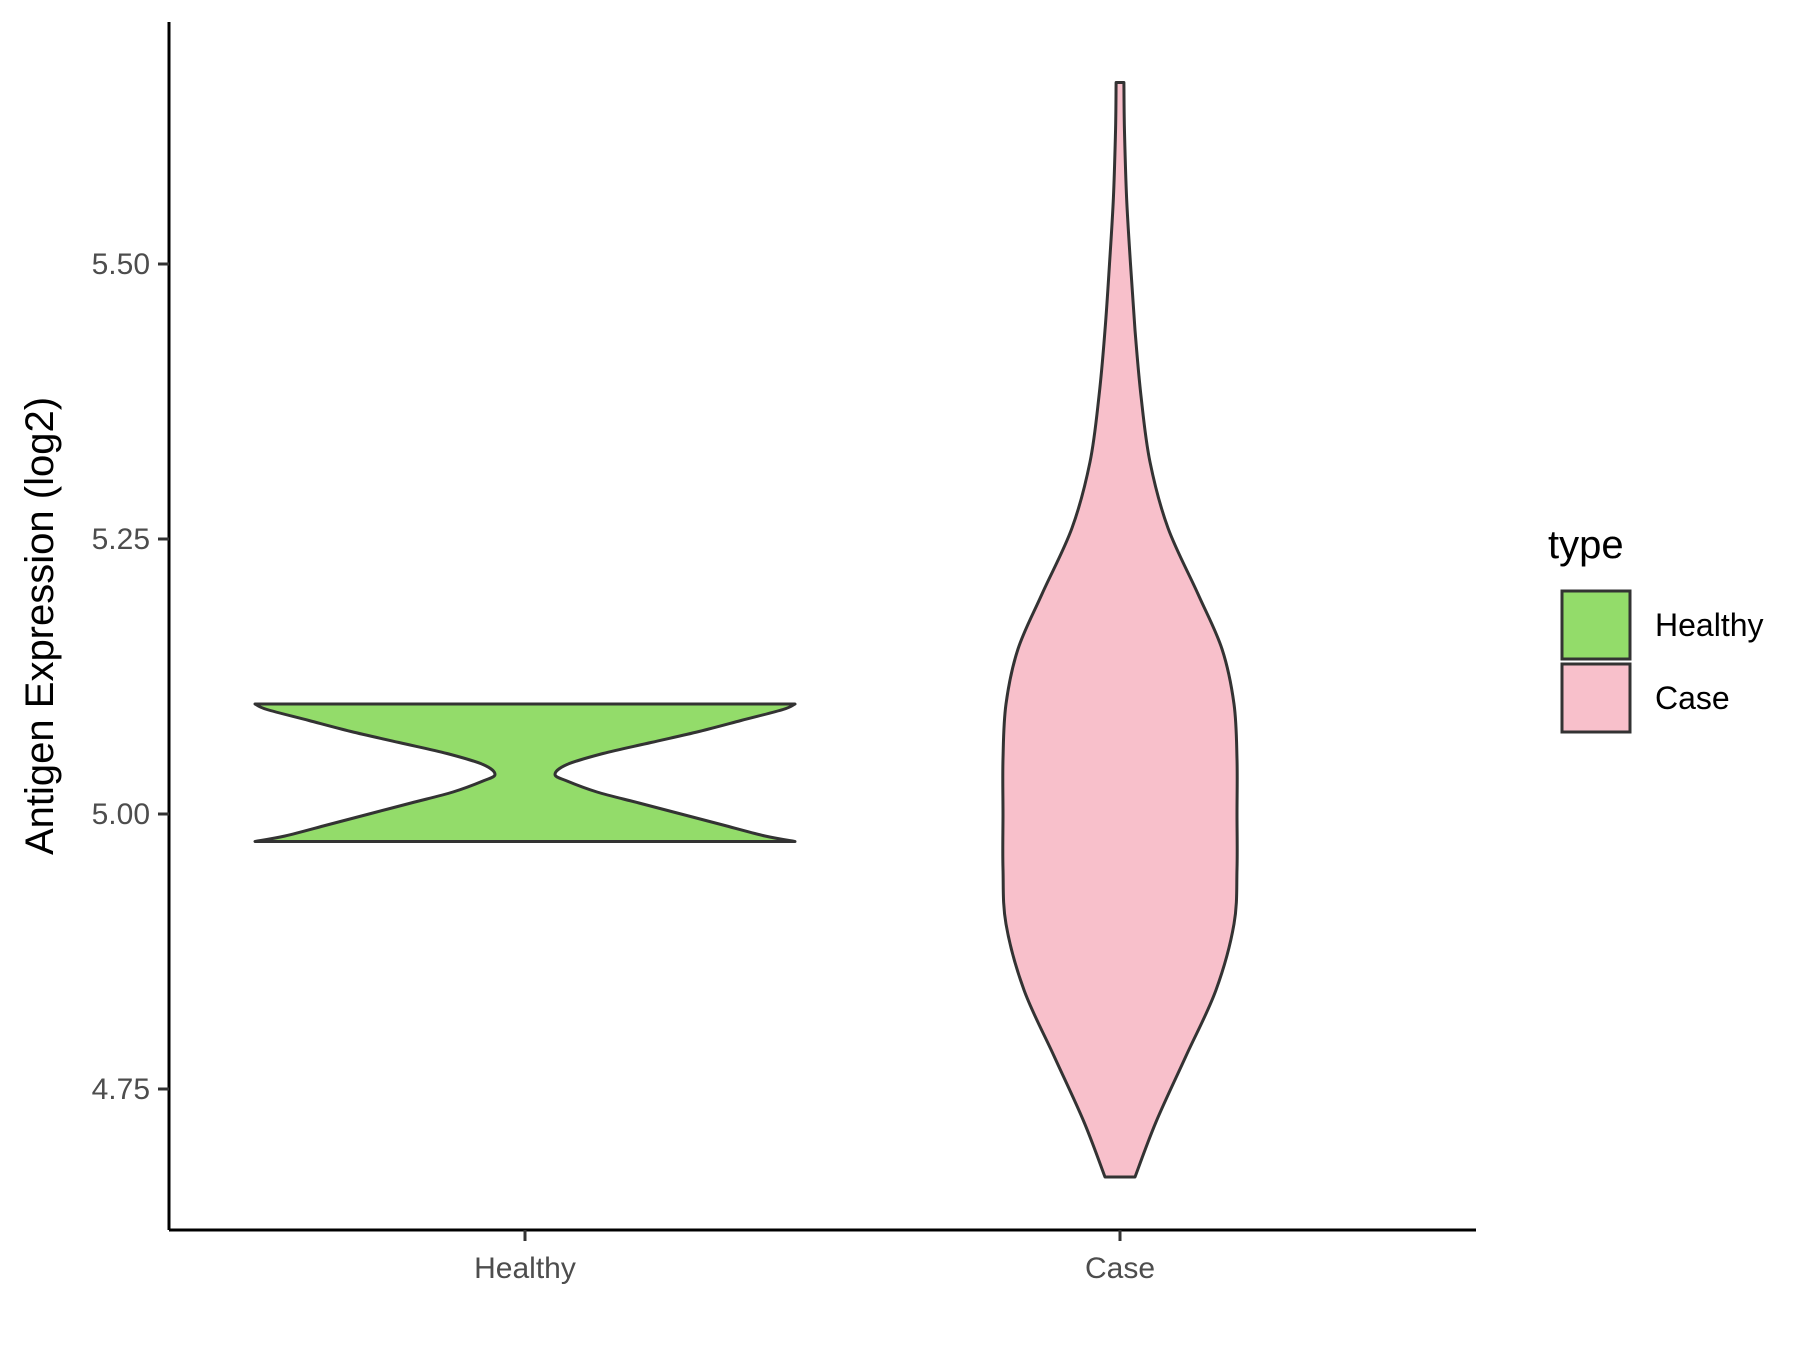 This screenshot has height=1350, width=1800. What do you see at coordinates (525, 772) in the screenshot?
I see `violin-healthy` at bounding box center [525, 772].